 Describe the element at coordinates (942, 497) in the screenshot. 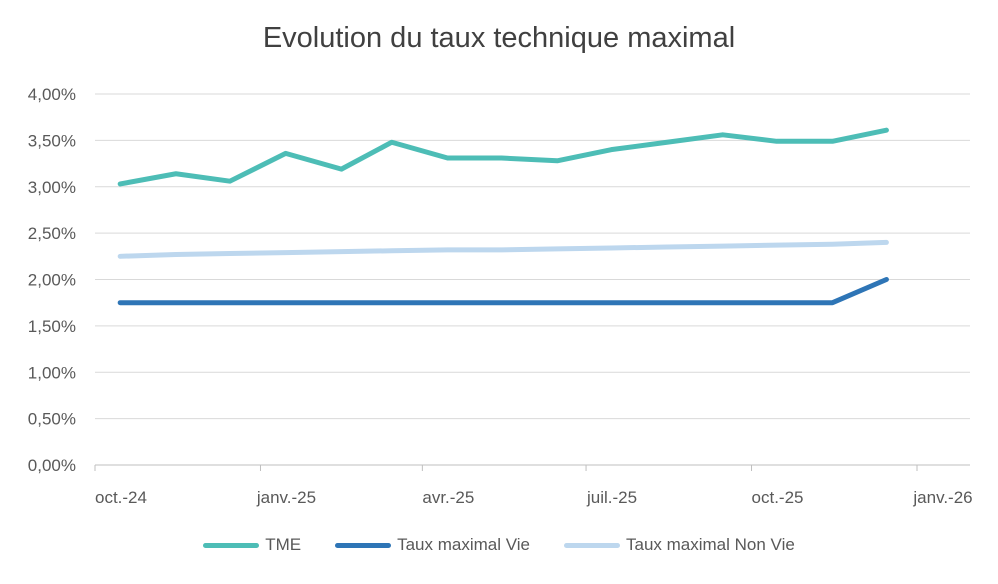

I see `x-tick-label: janv.-26` at that location.